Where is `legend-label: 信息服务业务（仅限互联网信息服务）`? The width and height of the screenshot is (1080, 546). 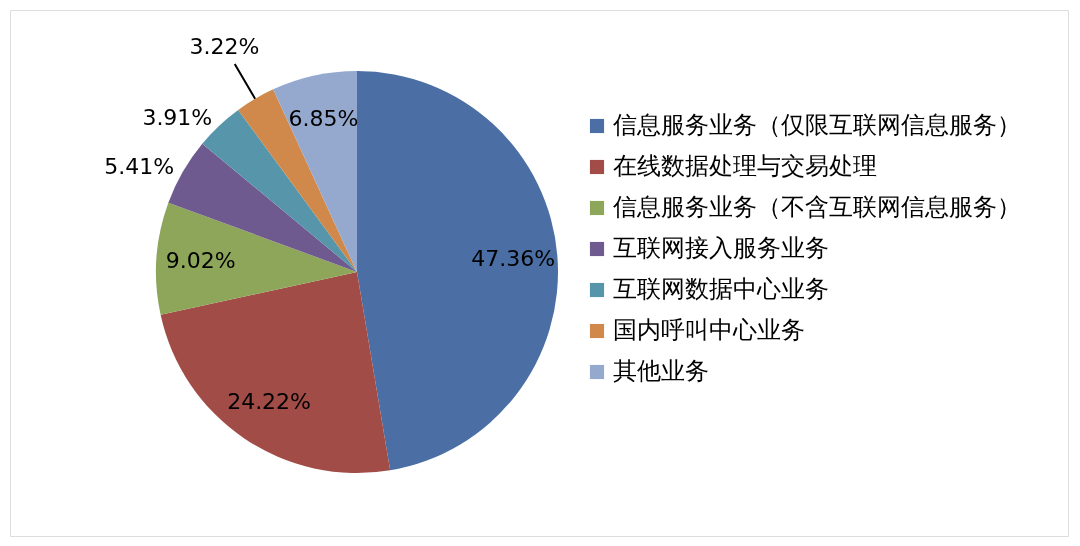 legend-label: 信息服务业务（仅限互联网信息服务） is located at coordinates (817, 125).